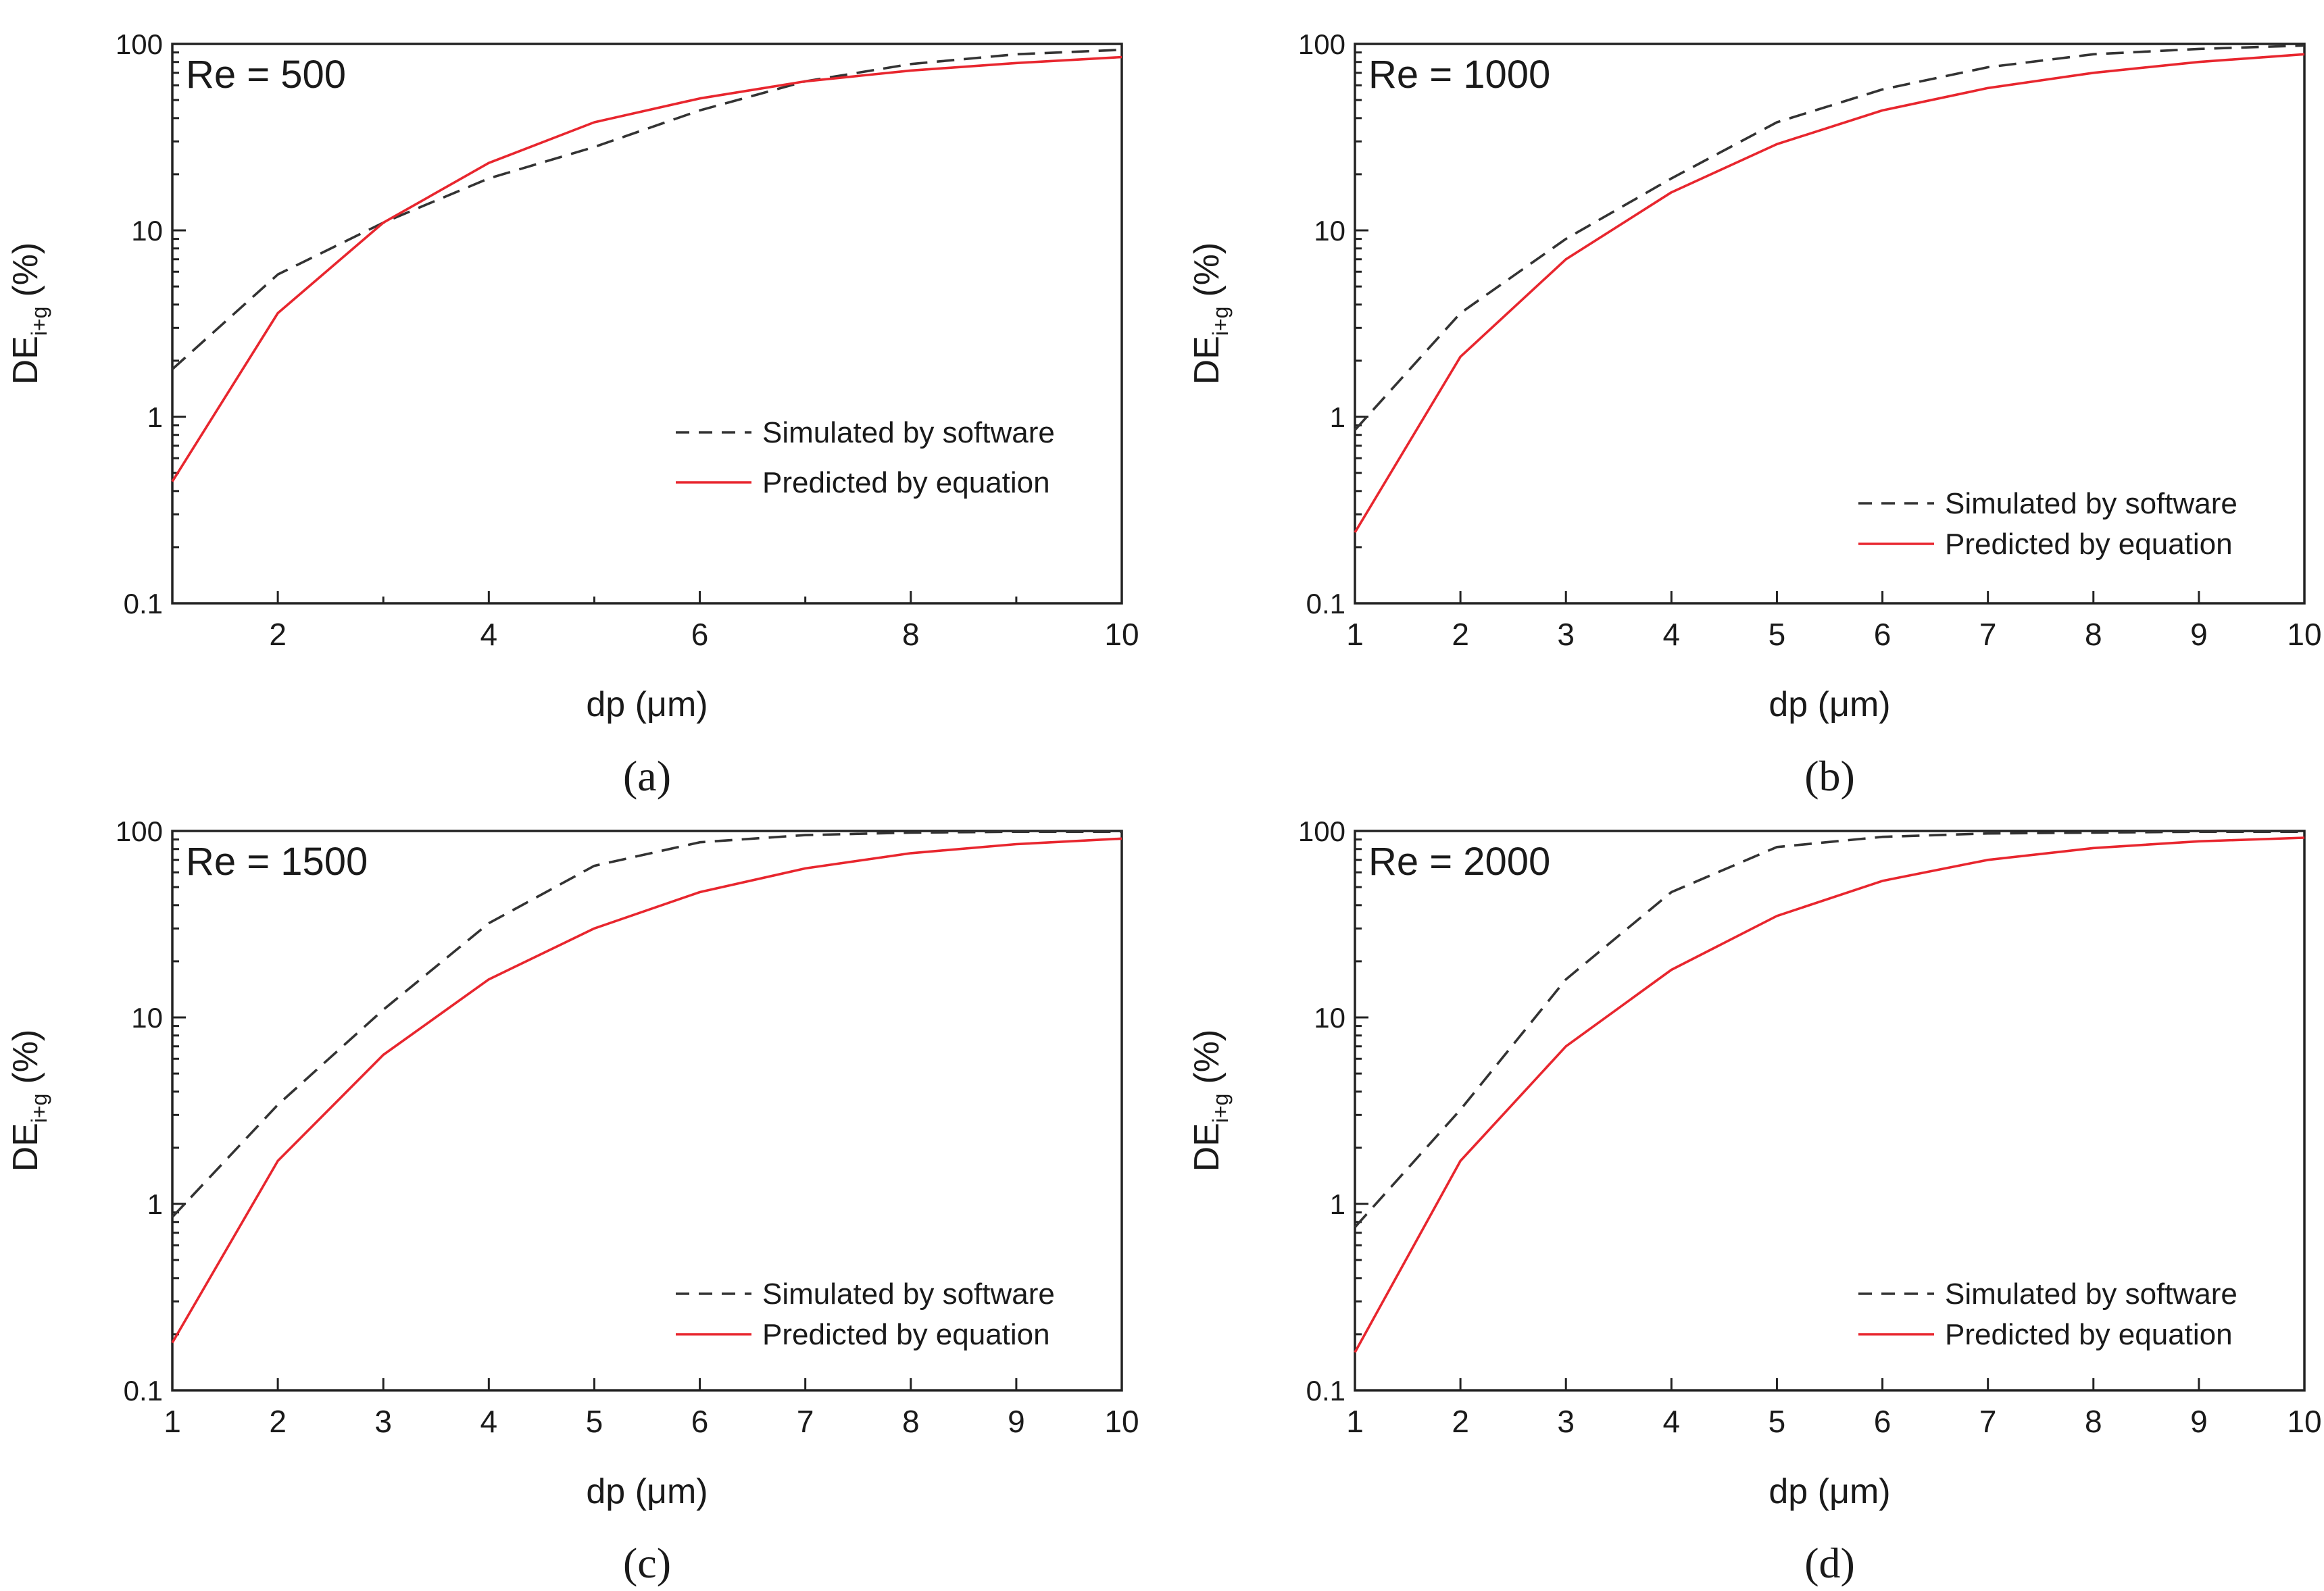 The height and width of the screenshot is (1591, 2324). What do you see at coordinates (277, 862) in the screenshot?
I see `reynolds-annotation: Re = 1500` at bounding box center [277, 862].